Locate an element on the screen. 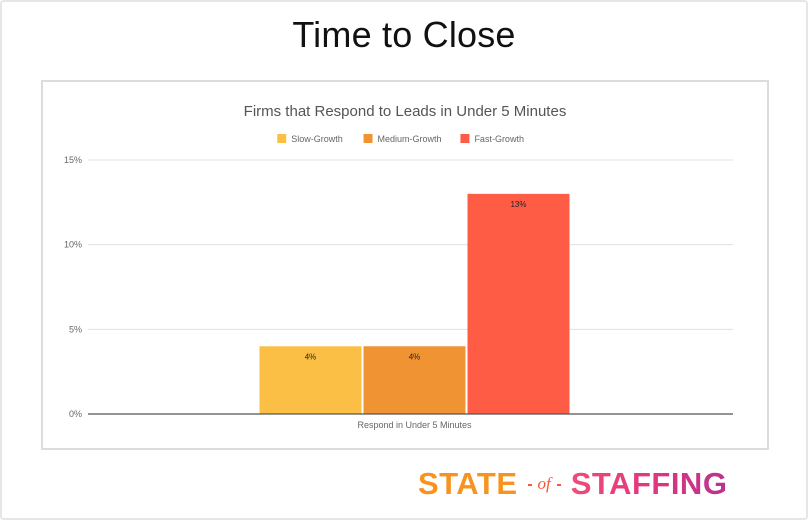  brand-connector: of is located at coordinates (544, 484).